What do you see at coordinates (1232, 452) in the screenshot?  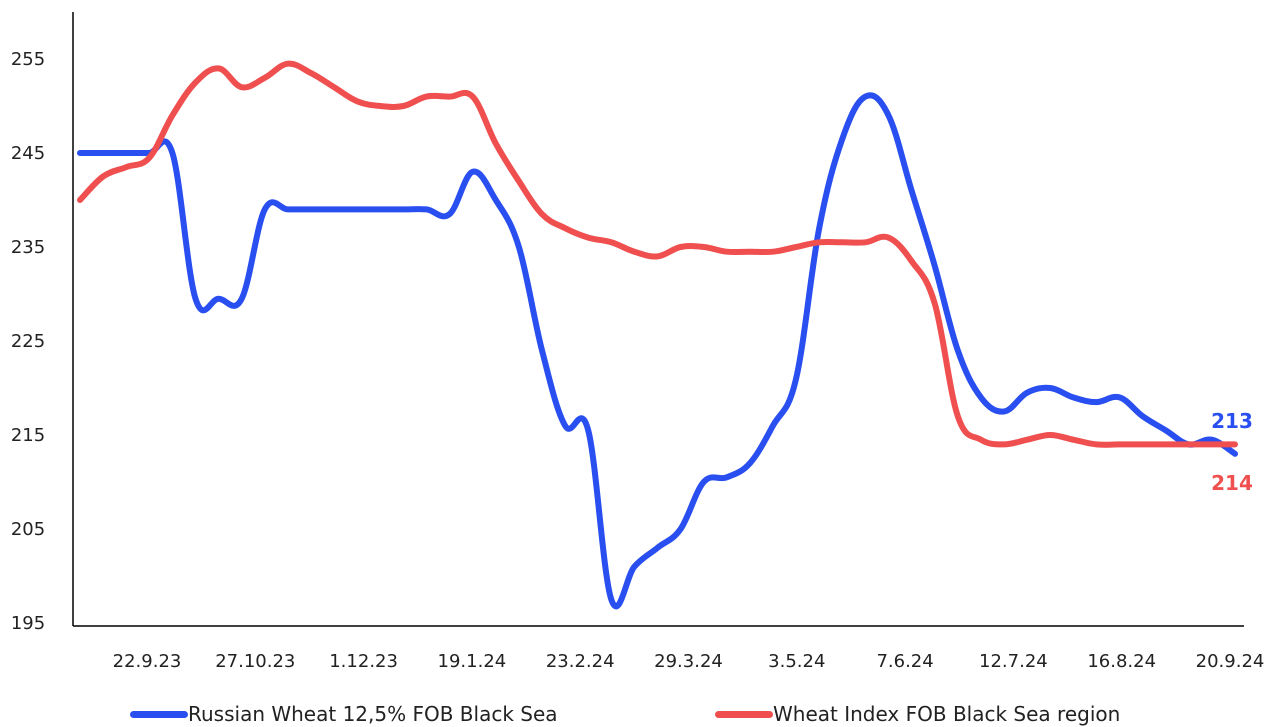 I see `end-labels: 213 214` at bounding box center [1232, 452].